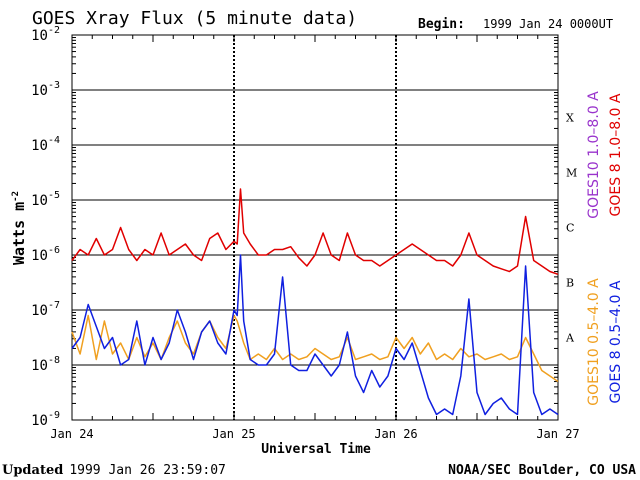 The width and height of the screenshot is (640, 480). Describe the element at coordinates (45, 254) in the screenshot. I see `y-tick-label: 10⁻⁶` at that location.